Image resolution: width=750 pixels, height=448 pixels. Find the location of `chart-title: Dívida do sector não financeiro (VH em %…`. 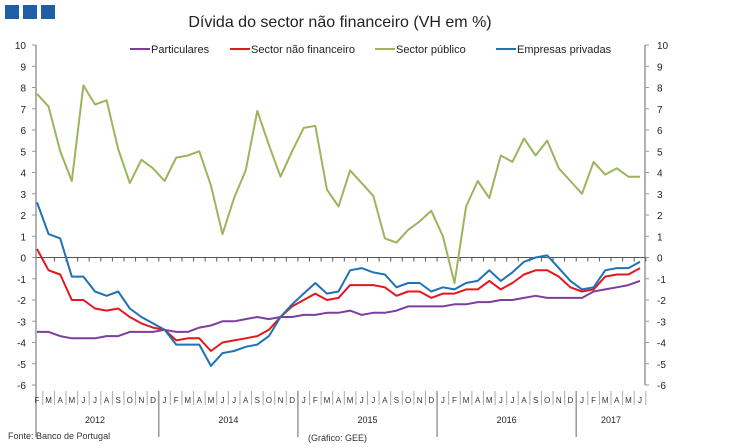

chart-title: Dívida do sector não financeiro (VH em %… is located at coordinates (339, 22).